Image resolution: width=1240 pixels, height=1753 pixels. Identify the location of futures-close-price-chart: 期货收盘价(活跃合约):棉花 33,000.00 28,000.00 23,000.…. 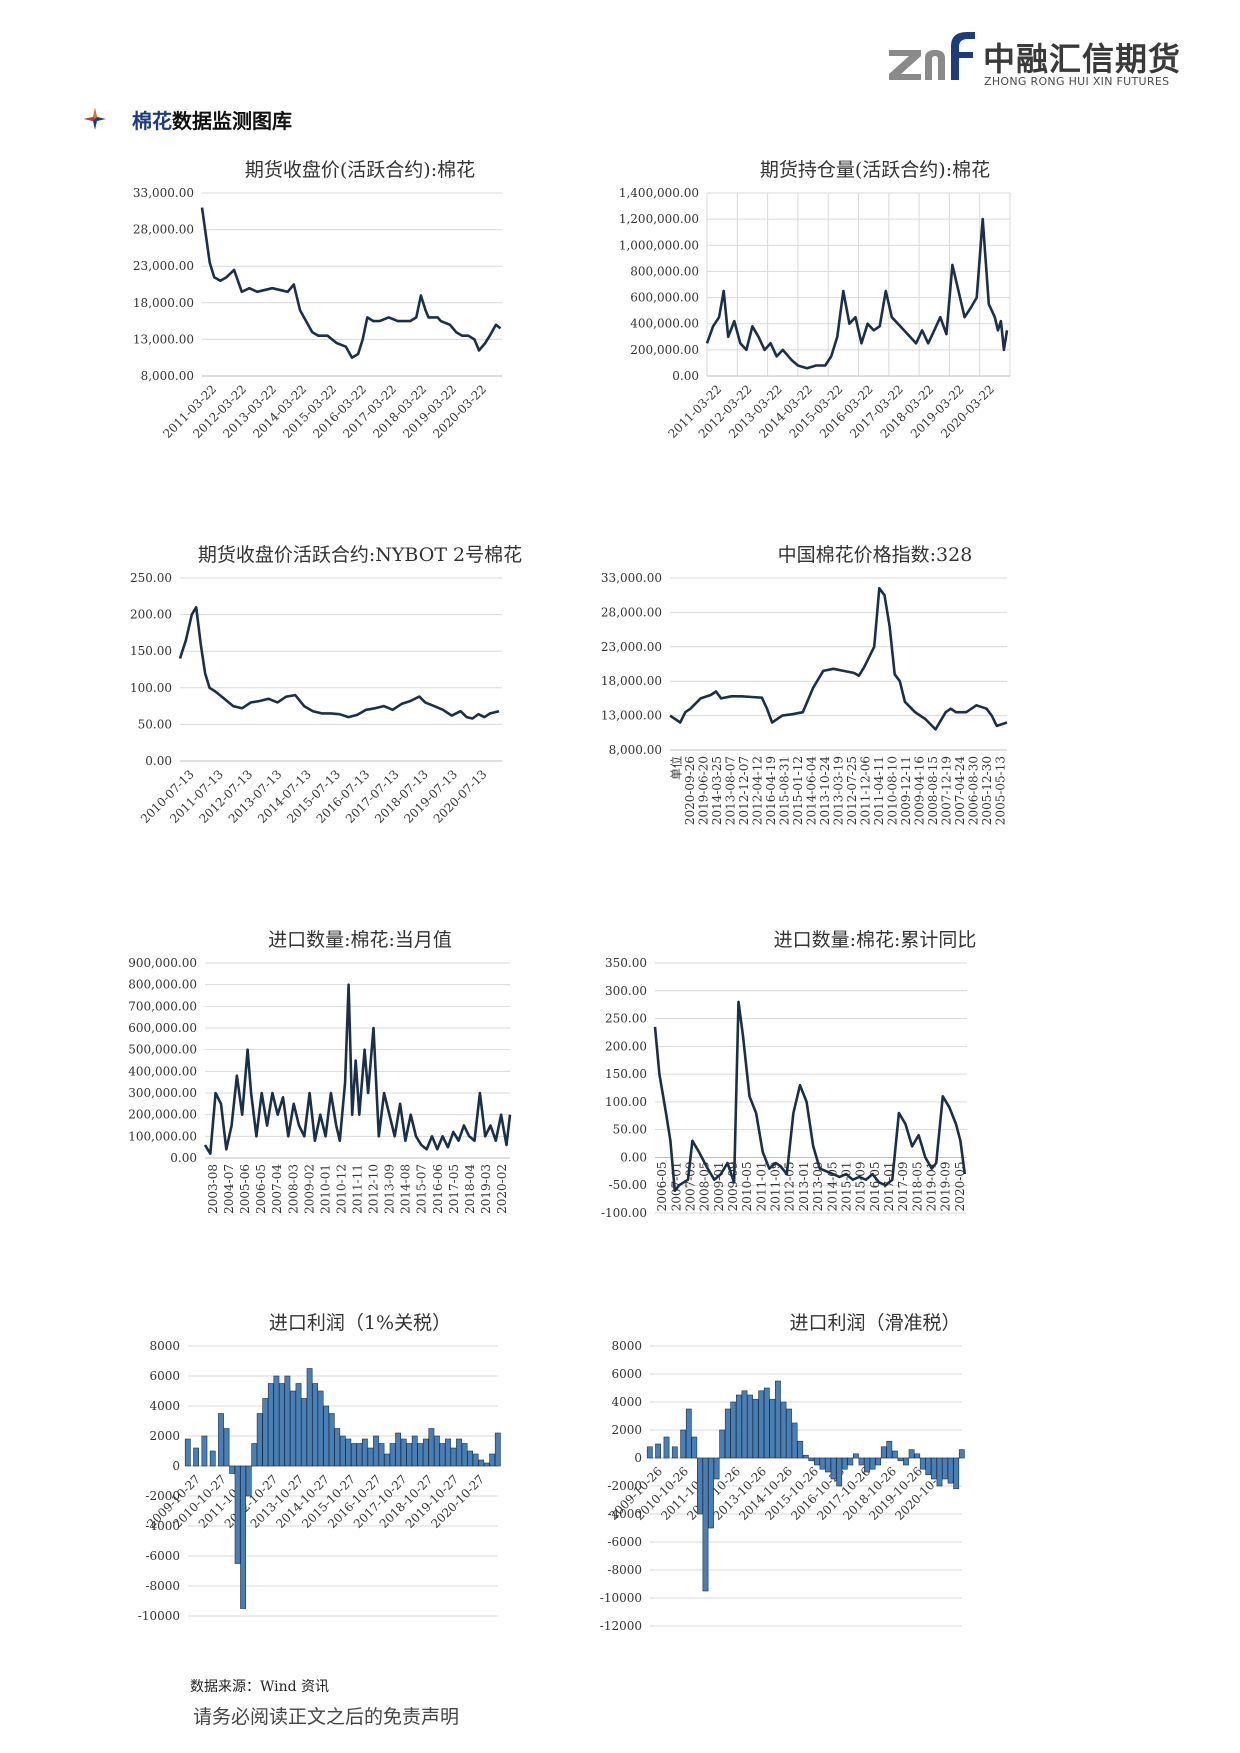
(356, 327).